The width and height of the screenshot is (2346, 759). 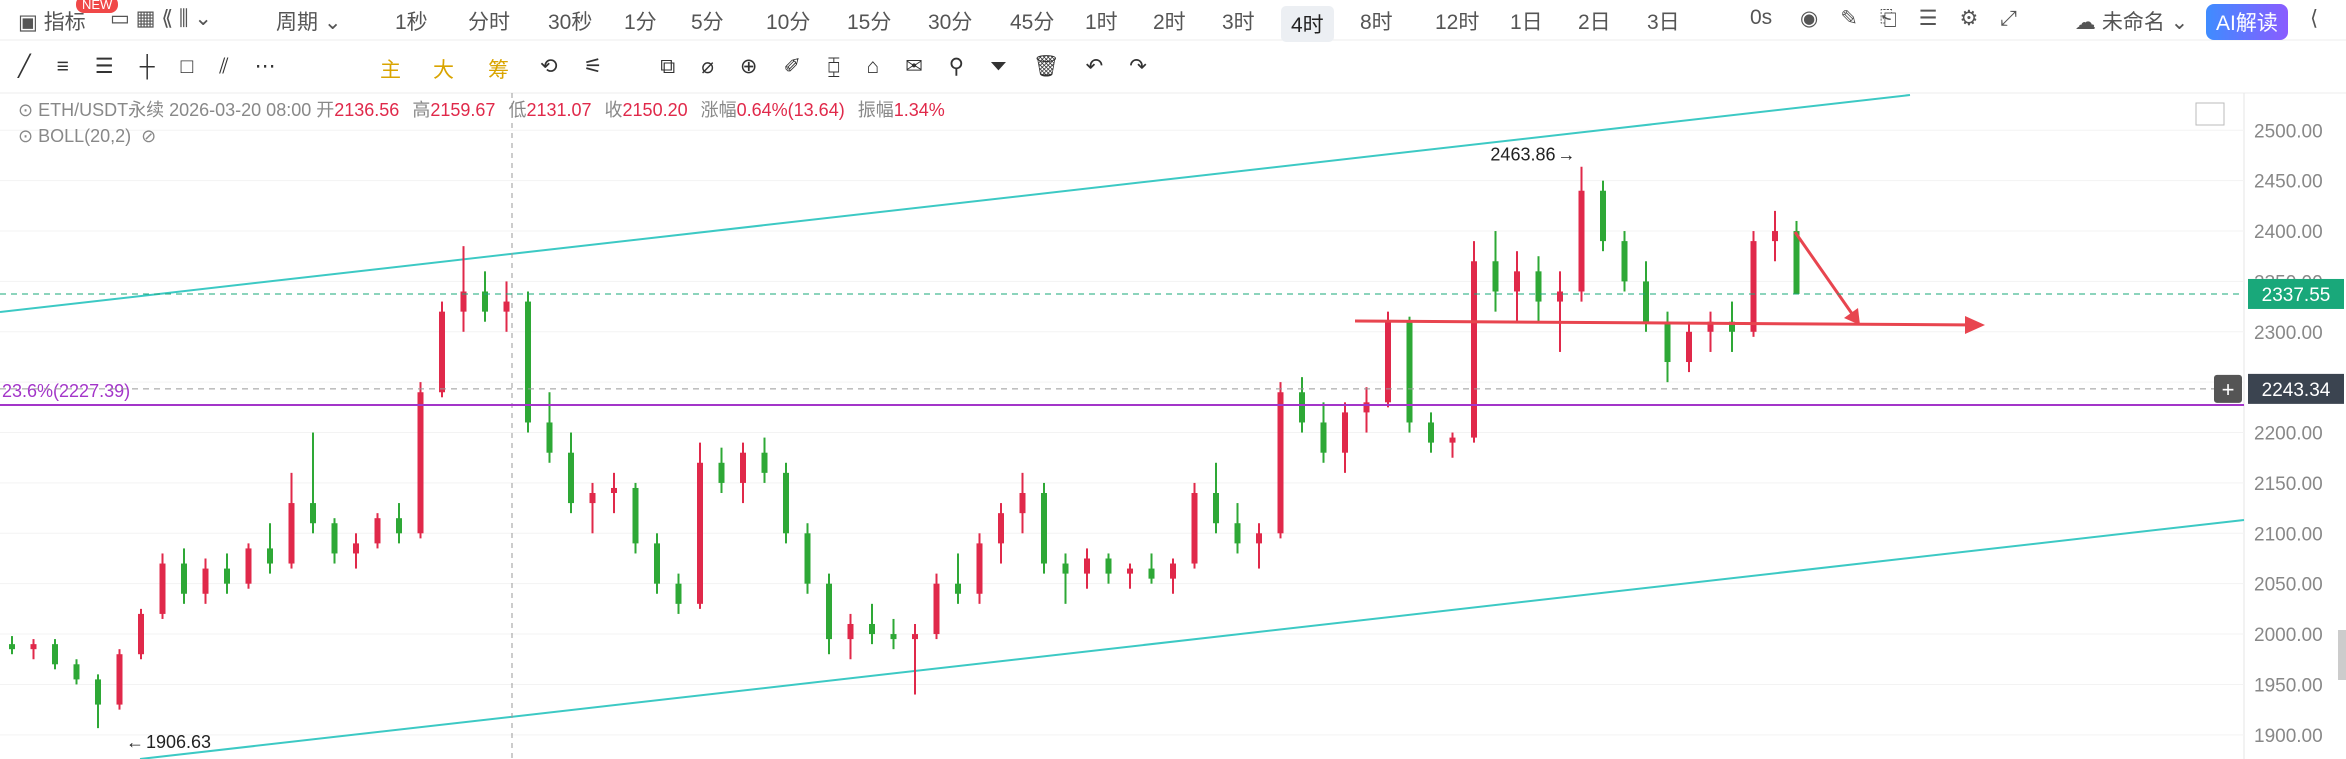 What do you see at coordinates (297, 22) in the screenshot?
I see `label: 周期` at bounding box center [297, 22].